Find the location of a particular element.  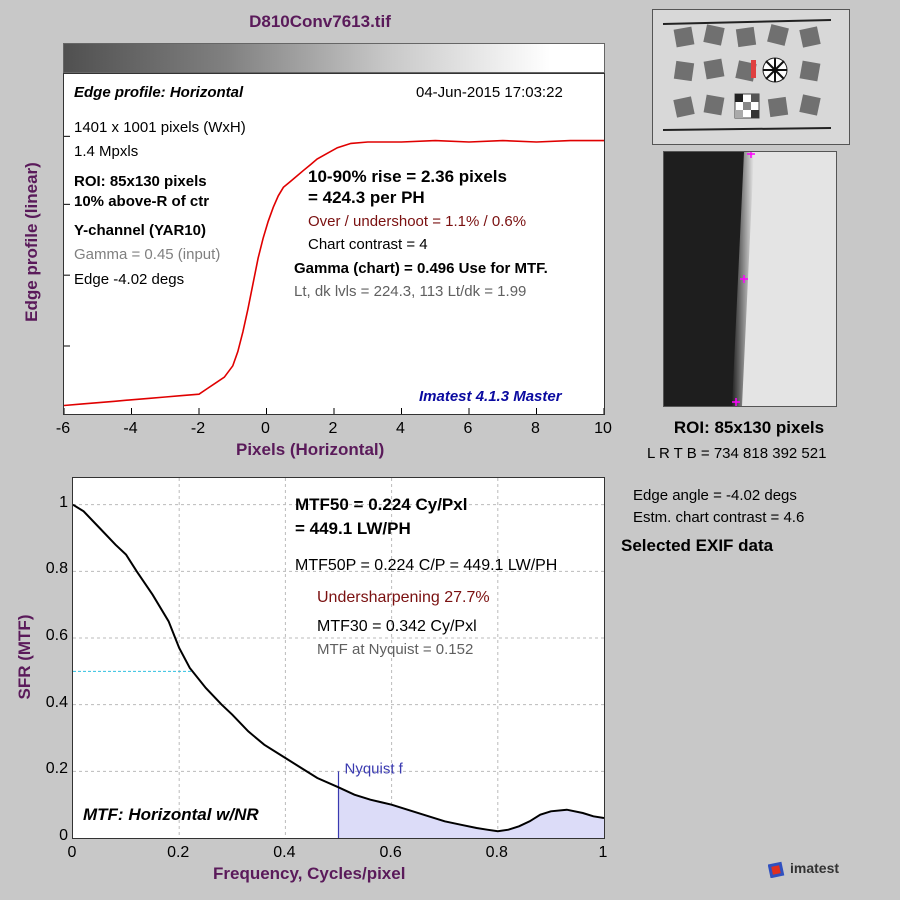

edge-x-tick-label: -4 is located at coordinates (130, 428).